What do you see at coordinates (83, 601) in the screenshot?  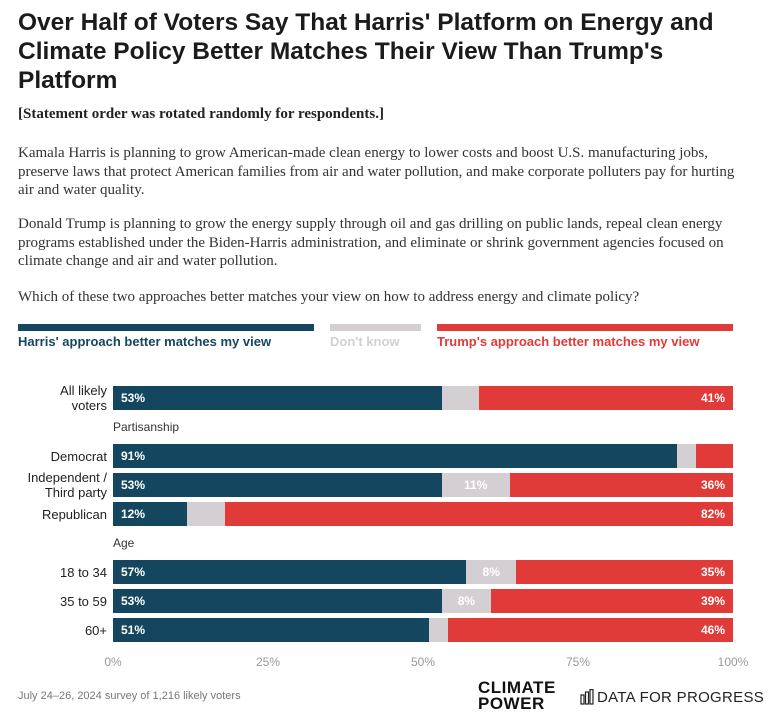 I see `category-label: 35 to 59` at bounding box center [83, 601].